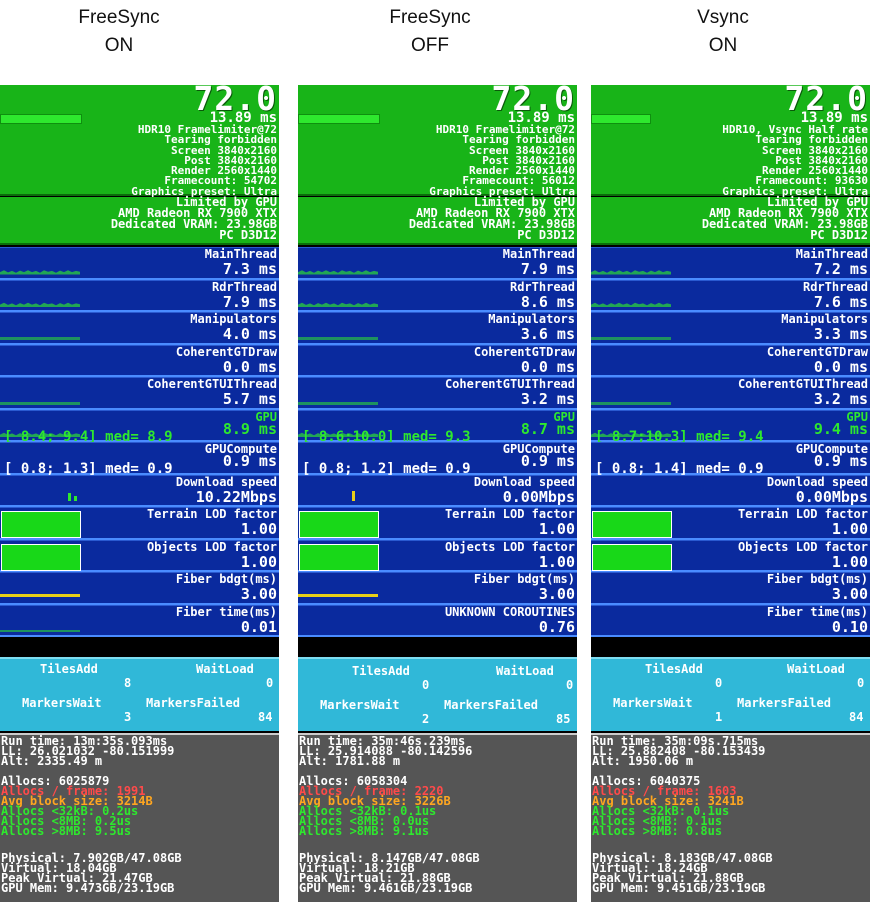  What do you see at coordinates (386, 469) in the screenshot?
I see `timing-range: [ 0.8; 1.2] med= 0.9` at bounding box center [386, 469].